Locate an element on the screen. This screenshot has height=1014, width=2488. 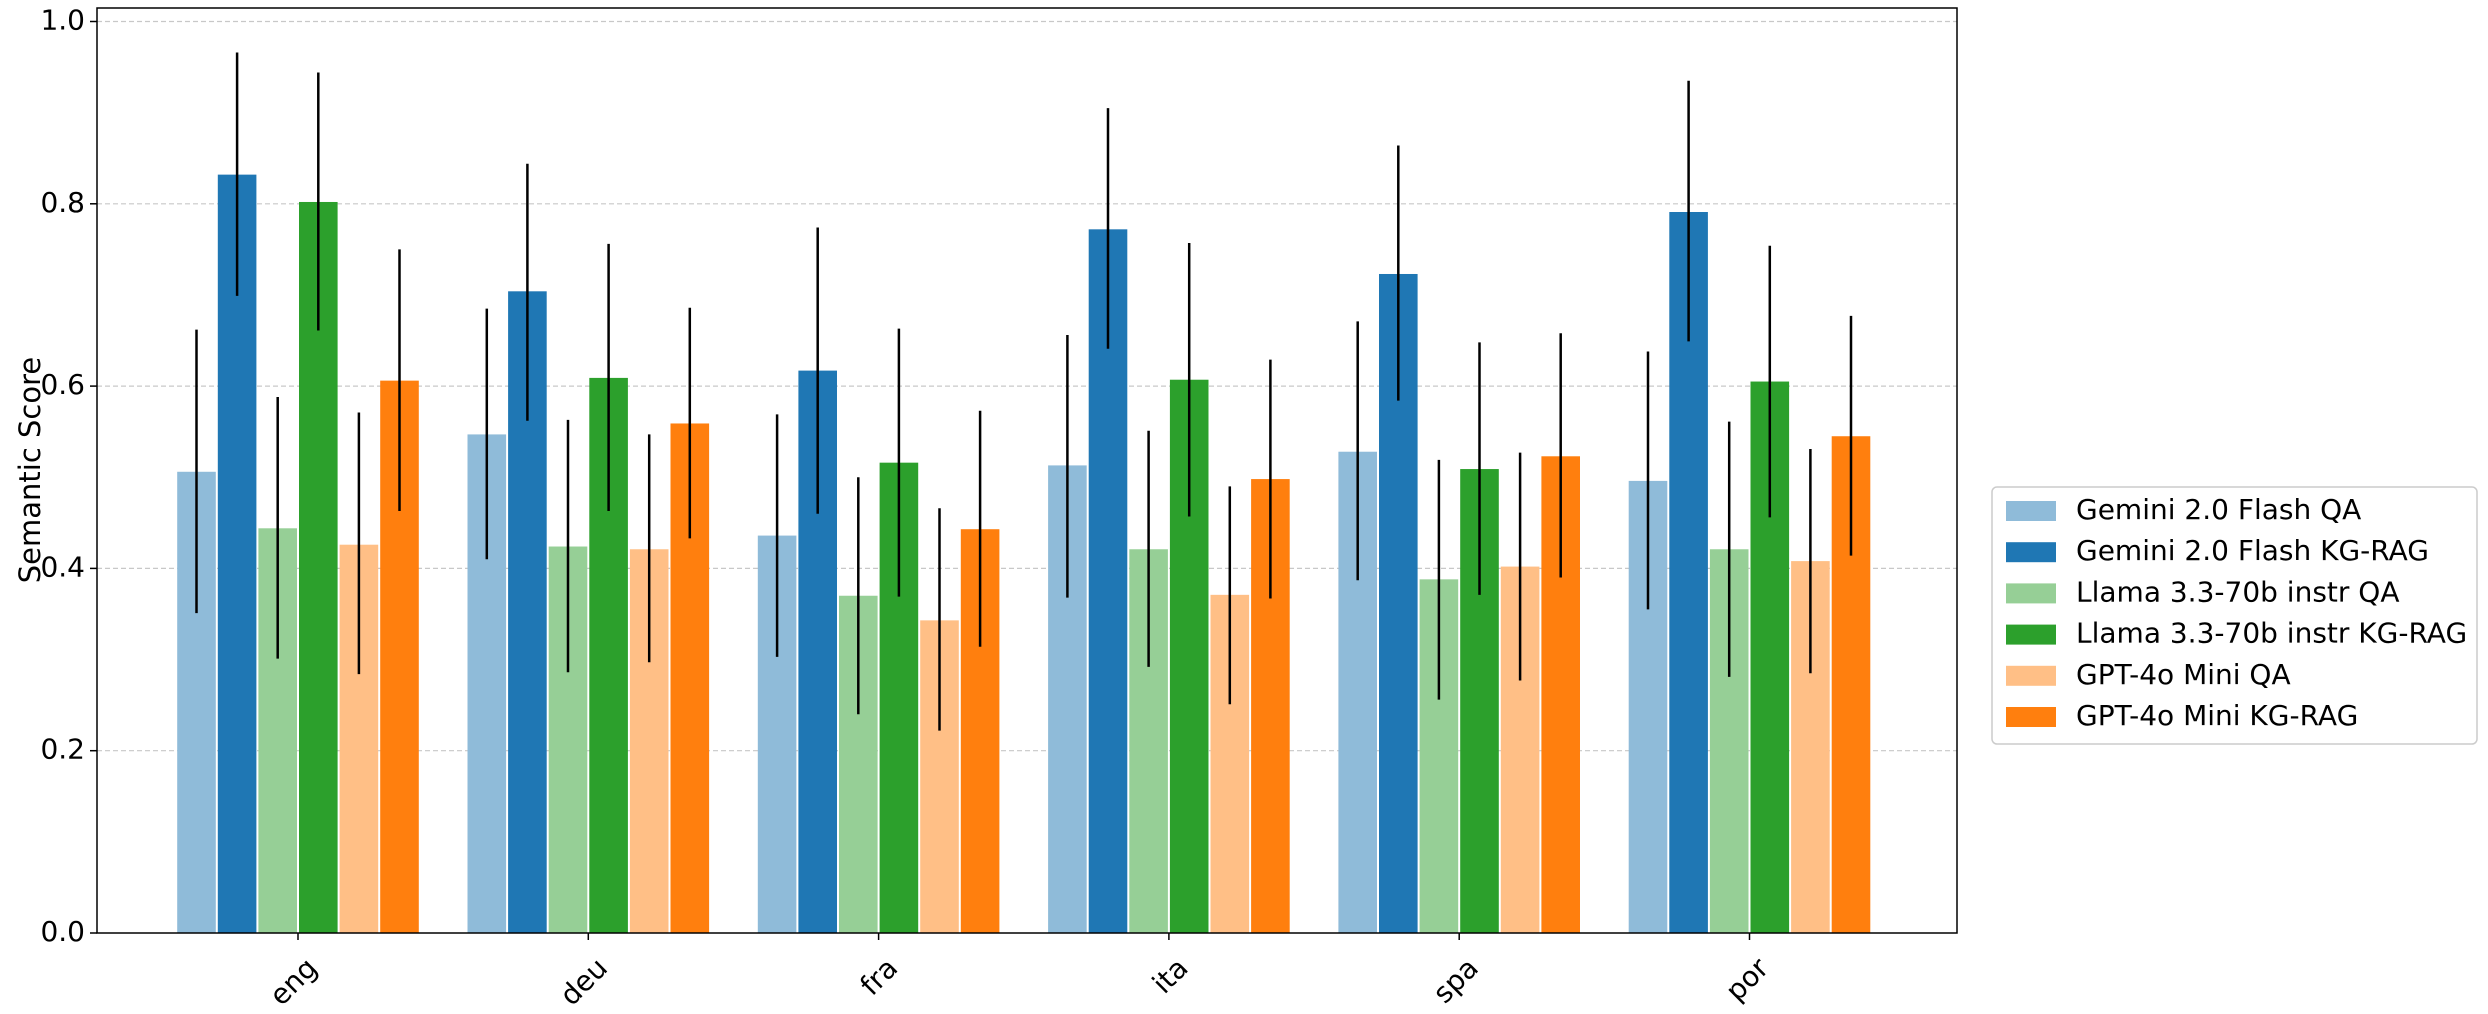
legend-frame is located at coordinates (2234, 615).